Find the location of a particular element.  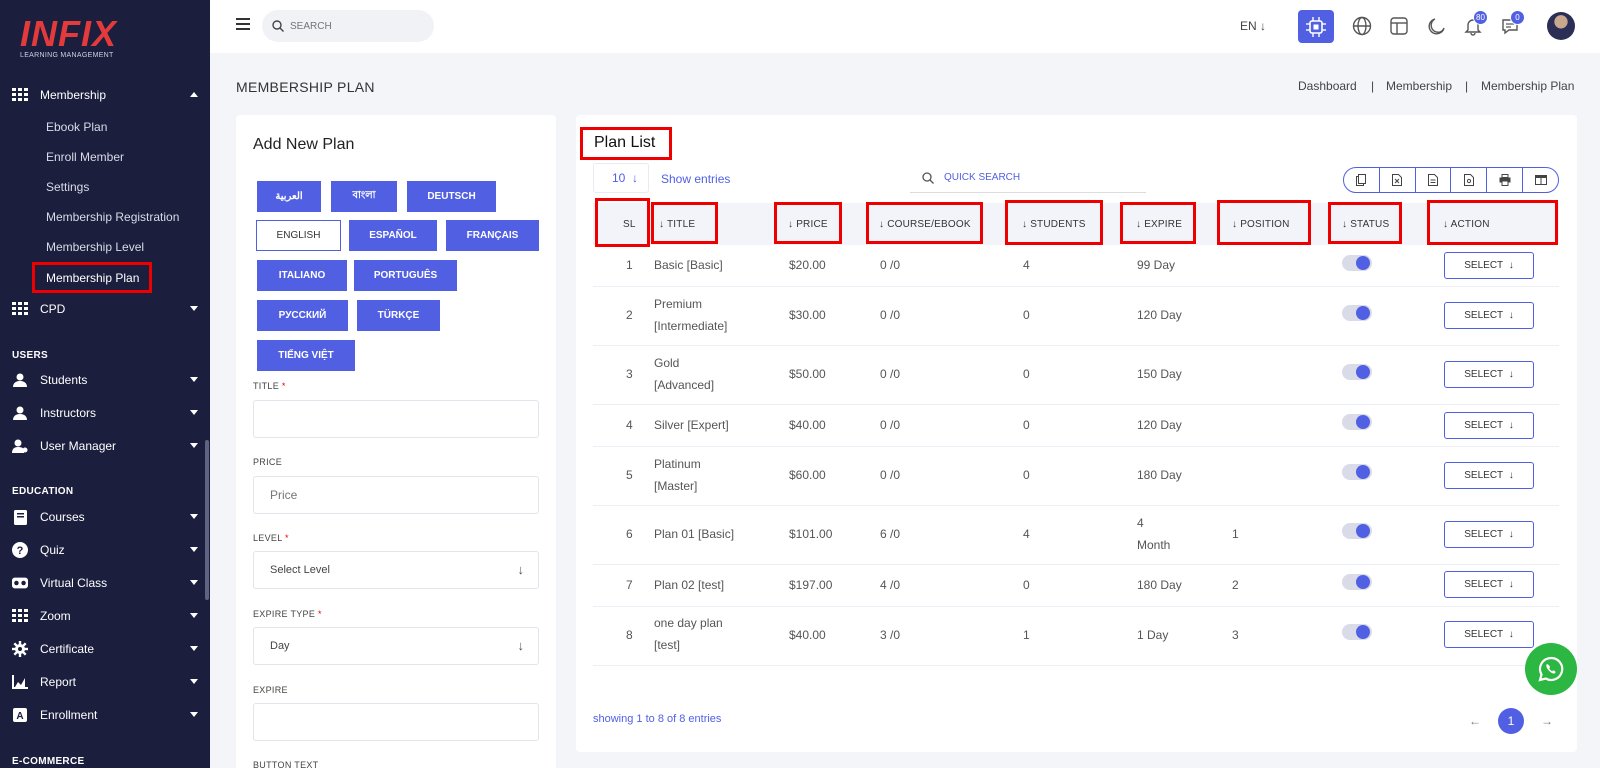

sidebar-item-quiz: ? Quiz is located at coordinates (105, 550).